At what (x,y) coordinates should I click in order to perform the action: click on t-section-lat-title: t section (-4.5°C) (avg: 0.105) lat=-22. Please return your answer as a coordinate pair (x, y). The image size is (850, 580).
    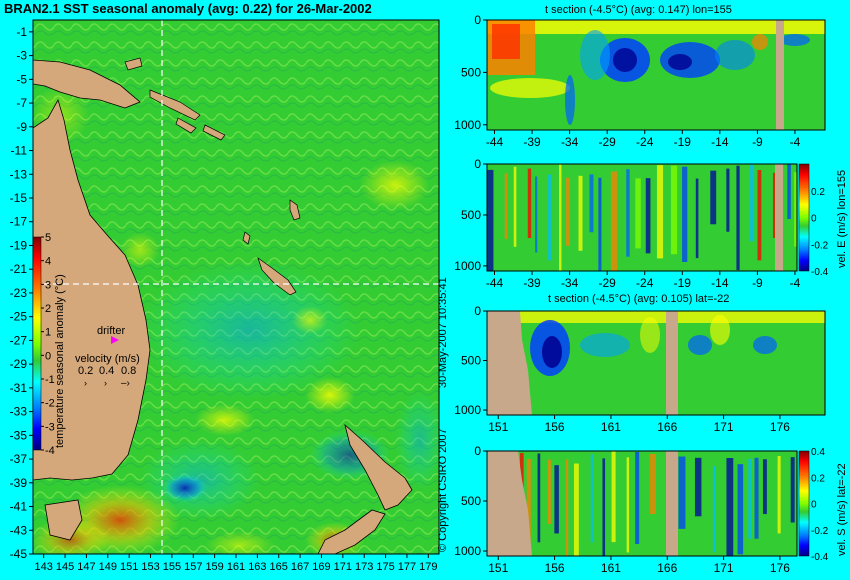
    Looking at the image, I should click on (638, 299).